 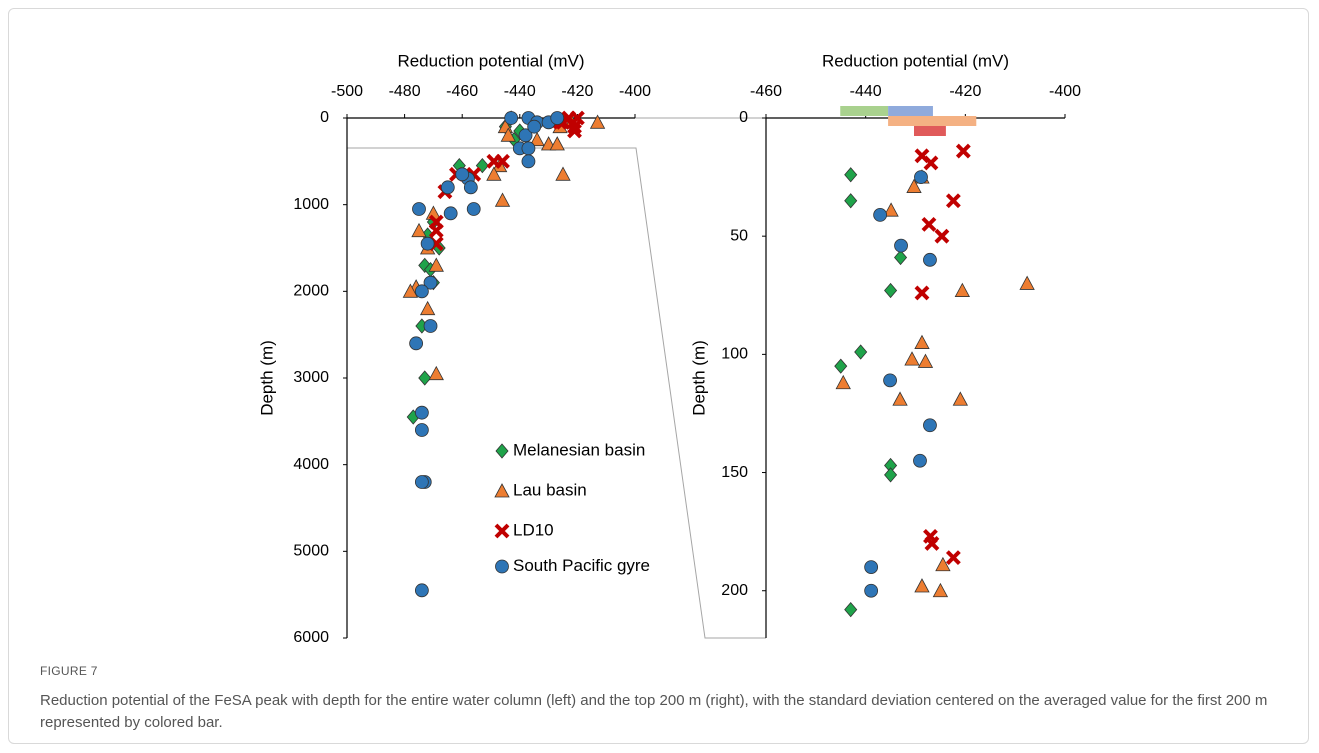 What do you see at coordinates (635, 91) in the screenshot?
I see `x-tick-label: -400` at bounding box center [635, 91].